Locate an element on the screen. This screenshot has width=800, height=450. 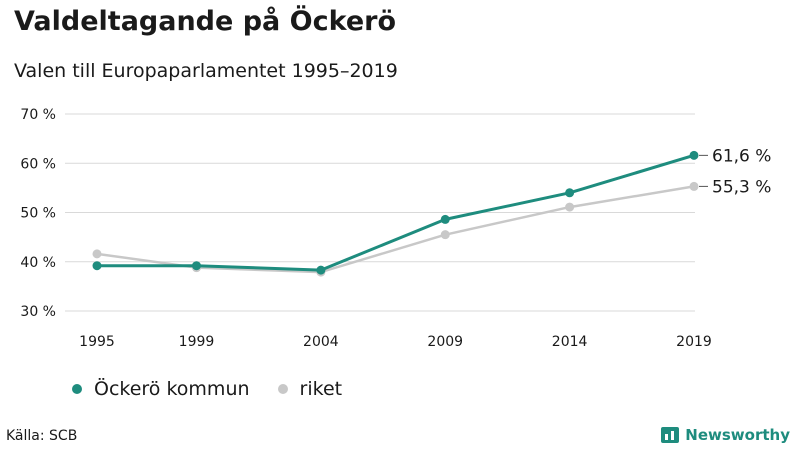
x-tick-label: 1999 is located at coordinates (197, 342).